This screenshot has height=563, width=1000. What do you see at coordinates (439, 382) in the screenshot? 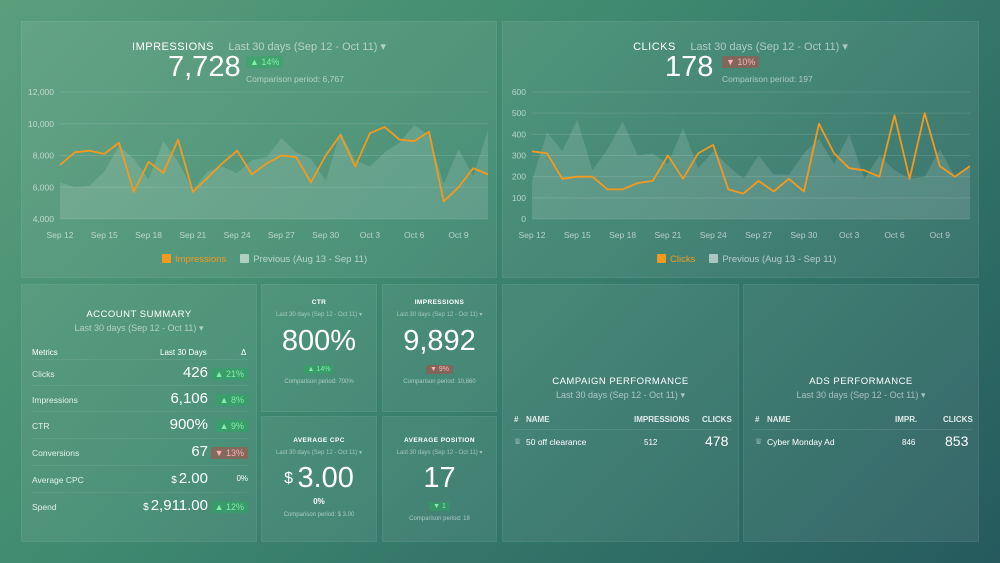
I see `impressions-mini-comparison: Comparison period: 10,860` at bounding box center [439, 382].